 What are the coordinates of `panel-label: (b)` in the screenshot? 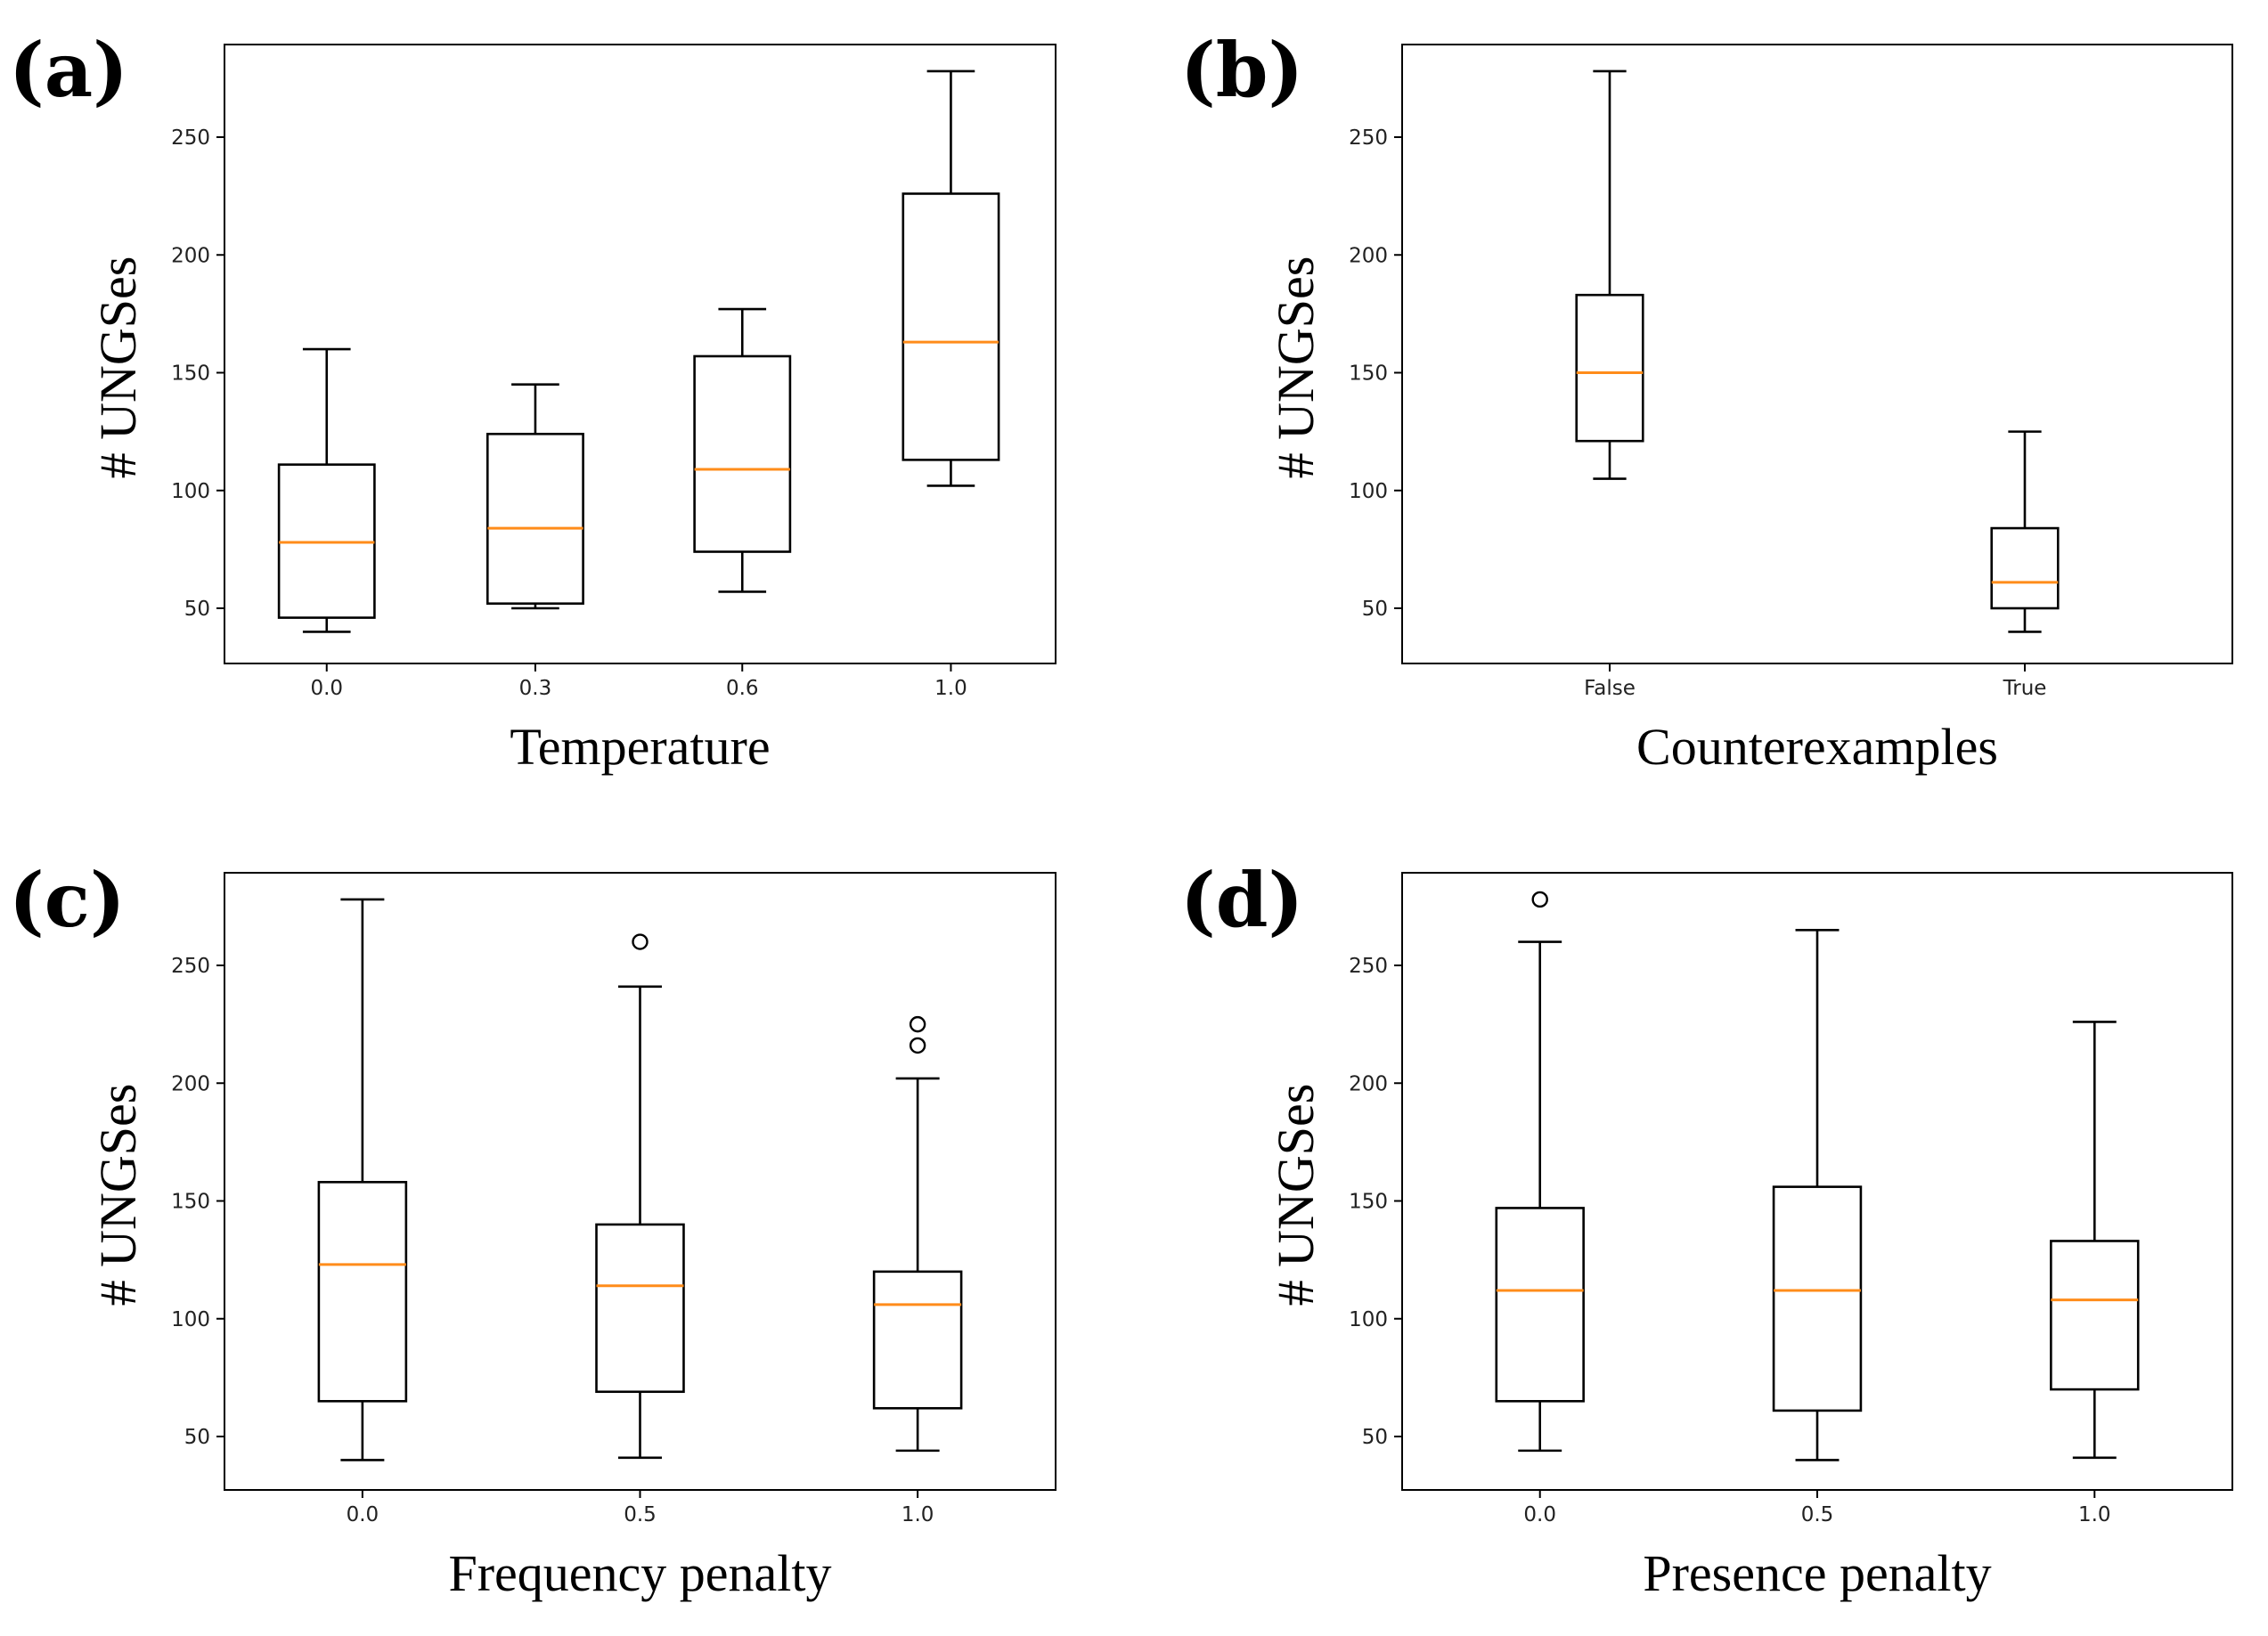 It's located at (1241, 70).